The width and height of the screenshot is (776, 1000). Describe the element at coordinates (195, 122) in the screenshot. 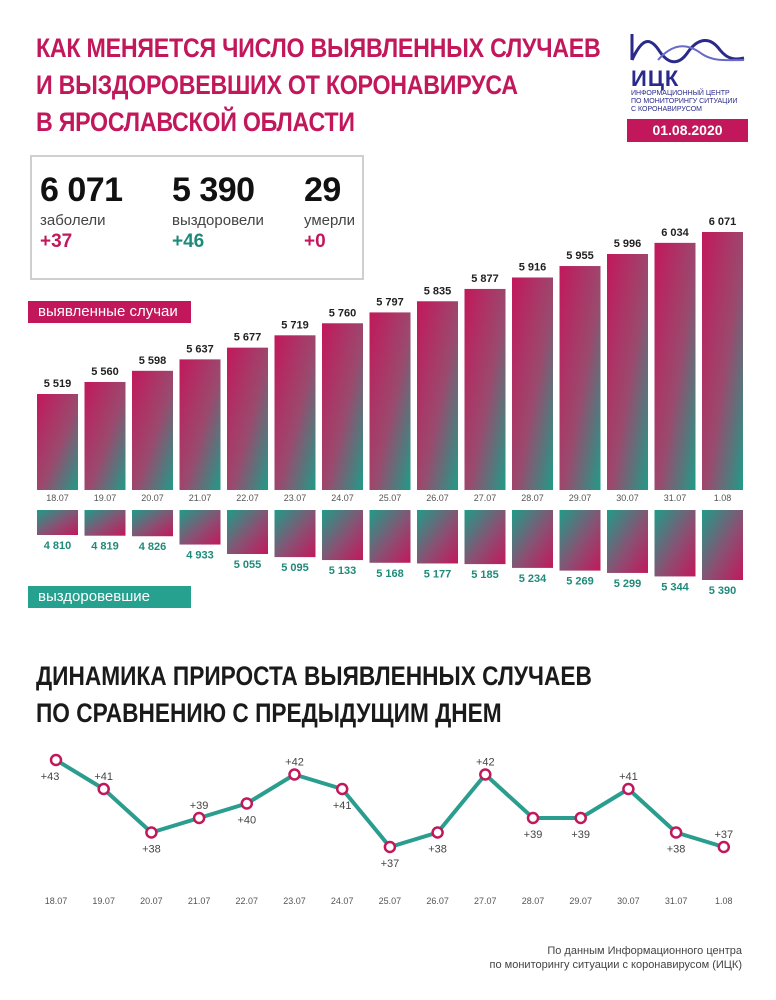

I see `title-line-3: В ЯРОСЛАВСКОЙ ОБЛАСТИ` at that location.